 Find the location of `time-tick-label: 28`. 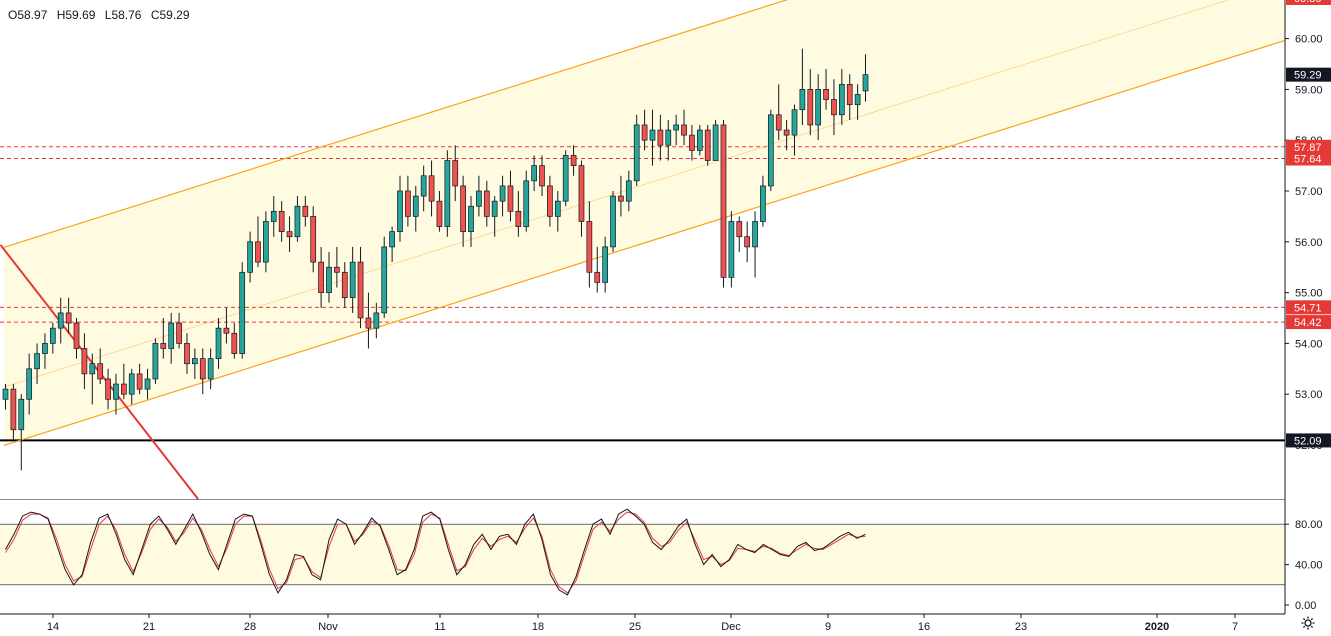

time-tick-label: 28 is located at coordinates (250, 627).